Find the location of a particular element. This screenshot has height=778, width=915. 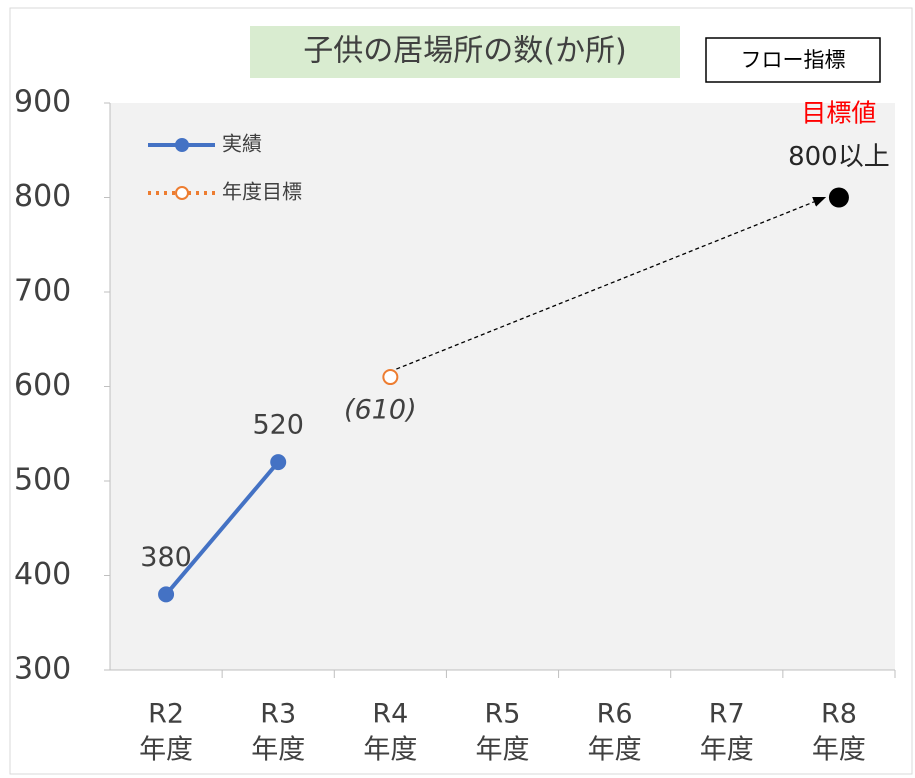

x-tick-label: R8 is located at coordinates (839, 714).